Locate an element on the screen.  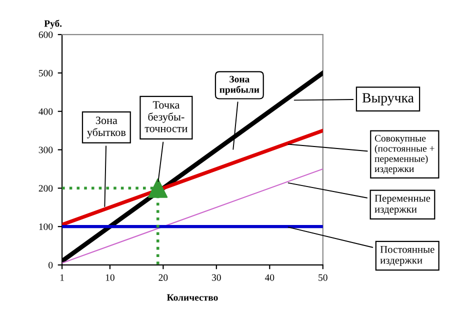
x-tick-label: 50 is located at coordinates (323, 277).